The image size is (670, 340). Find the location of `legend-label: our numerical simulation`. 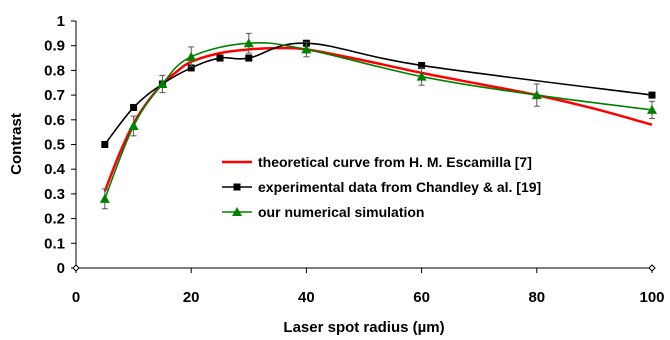

legend-label: our numerical simulation is located at coordinates (341, 212).